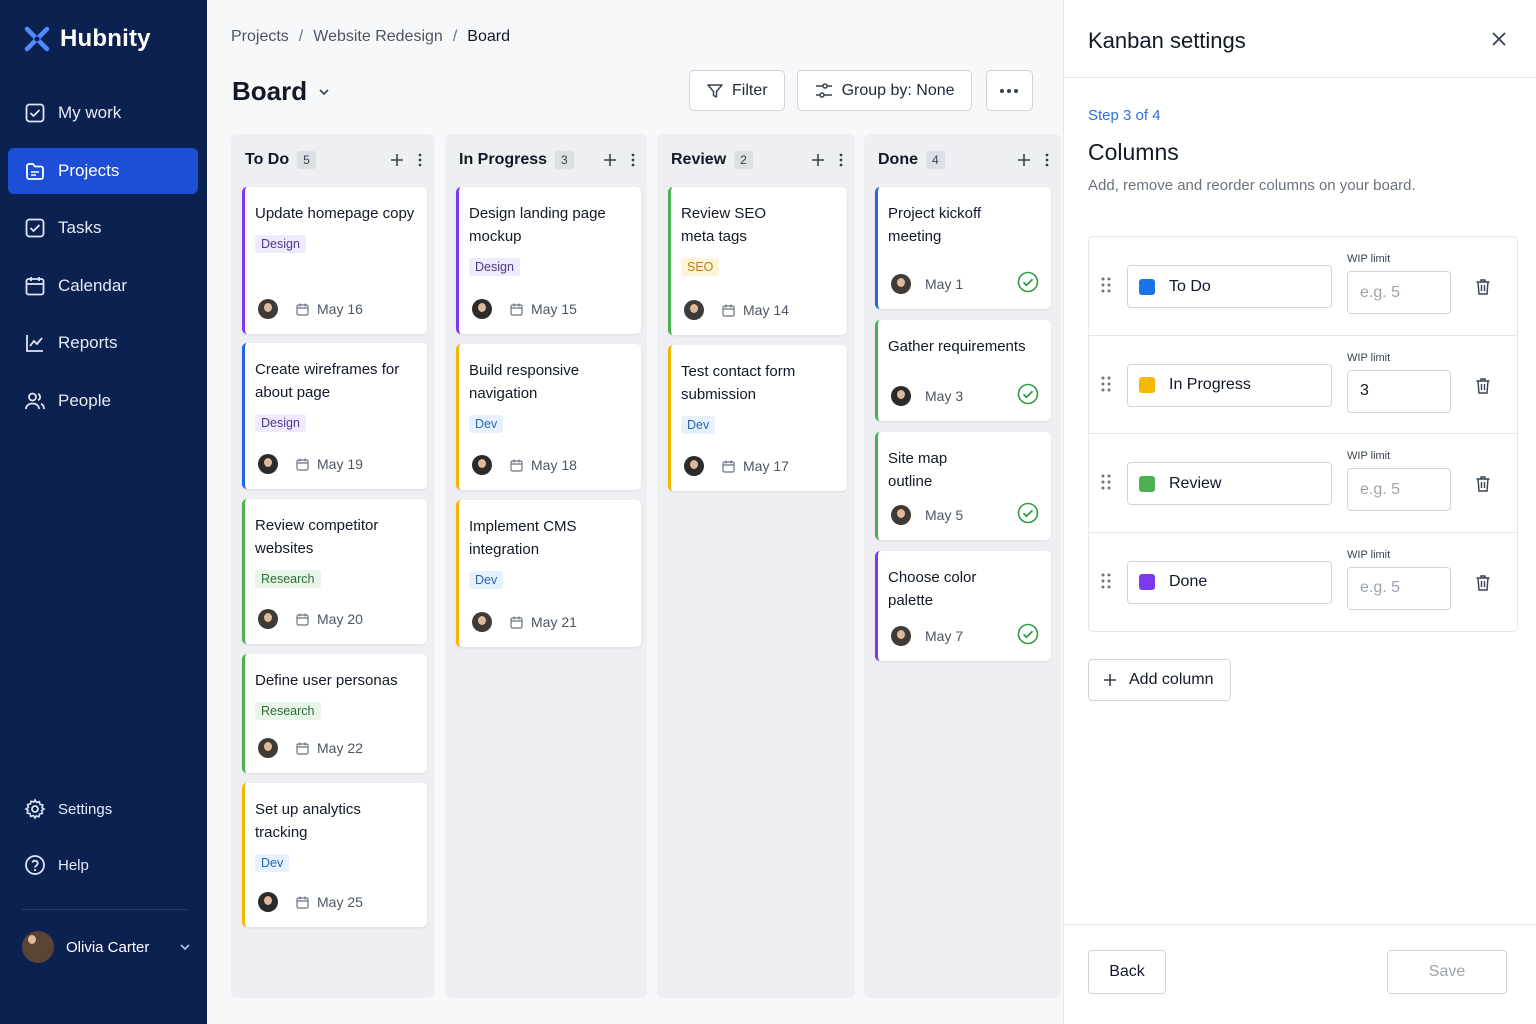 Image resolution: width=1536 pixels, height=1024 pixels. Describe the element at coordinates (548, 260) in the screenshot. I see `task-card: Design landing page mockup Design May 15` at that location.